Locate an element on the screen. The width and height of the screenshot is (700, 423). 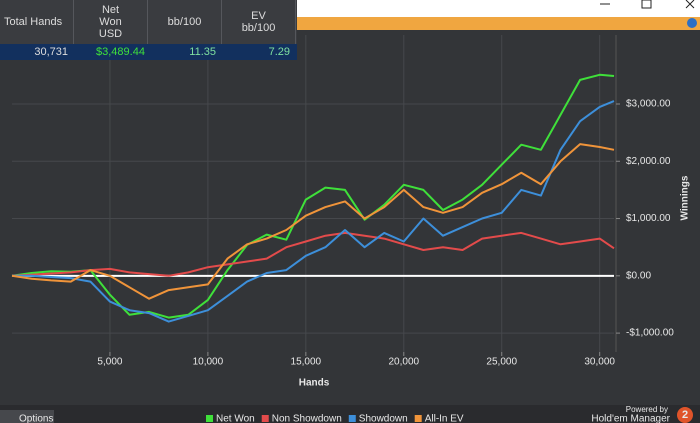
options-button is located at coordinates (27, 416).